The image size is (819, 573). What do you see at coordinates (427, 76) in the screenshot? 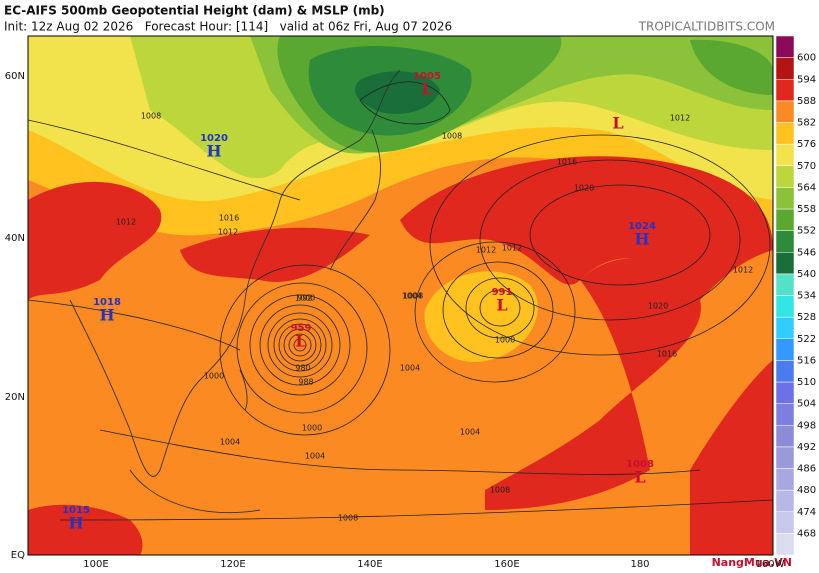
I see `center-value: 1005` at bounding box center [427, 76].